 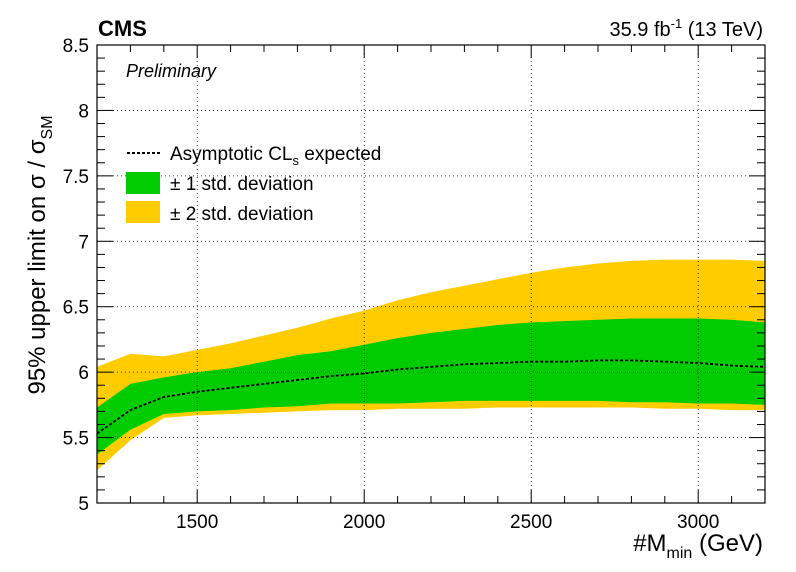 What do you see at coordinates (231, 154) in the screenshot?
I see `legend-expected-prefix: Asymptotic CL` at bounding box center [231, 154].